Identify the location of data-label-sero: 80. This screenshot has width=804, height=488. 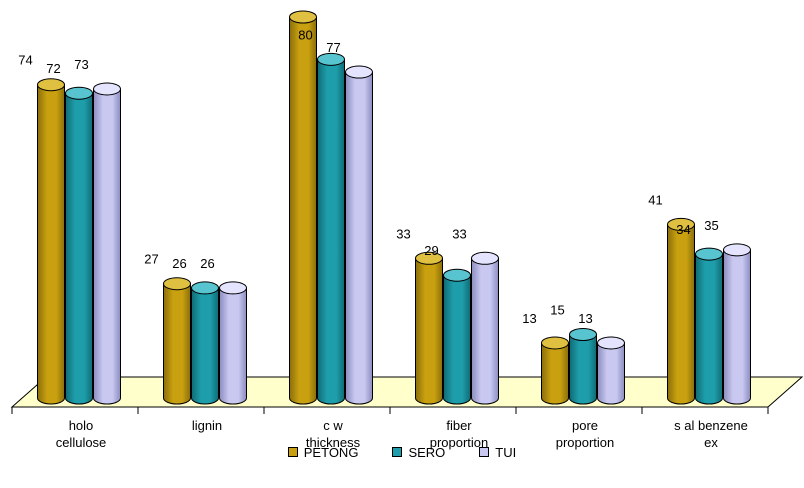
(305, 34).